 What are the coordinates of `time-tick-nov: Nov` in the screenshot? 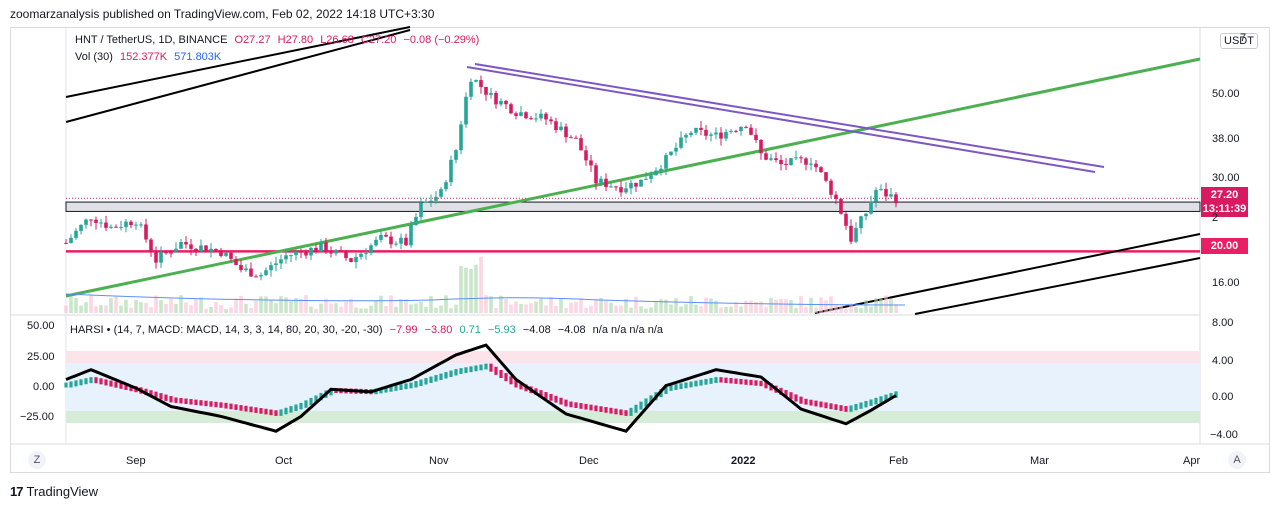 It's located at (439, 461).